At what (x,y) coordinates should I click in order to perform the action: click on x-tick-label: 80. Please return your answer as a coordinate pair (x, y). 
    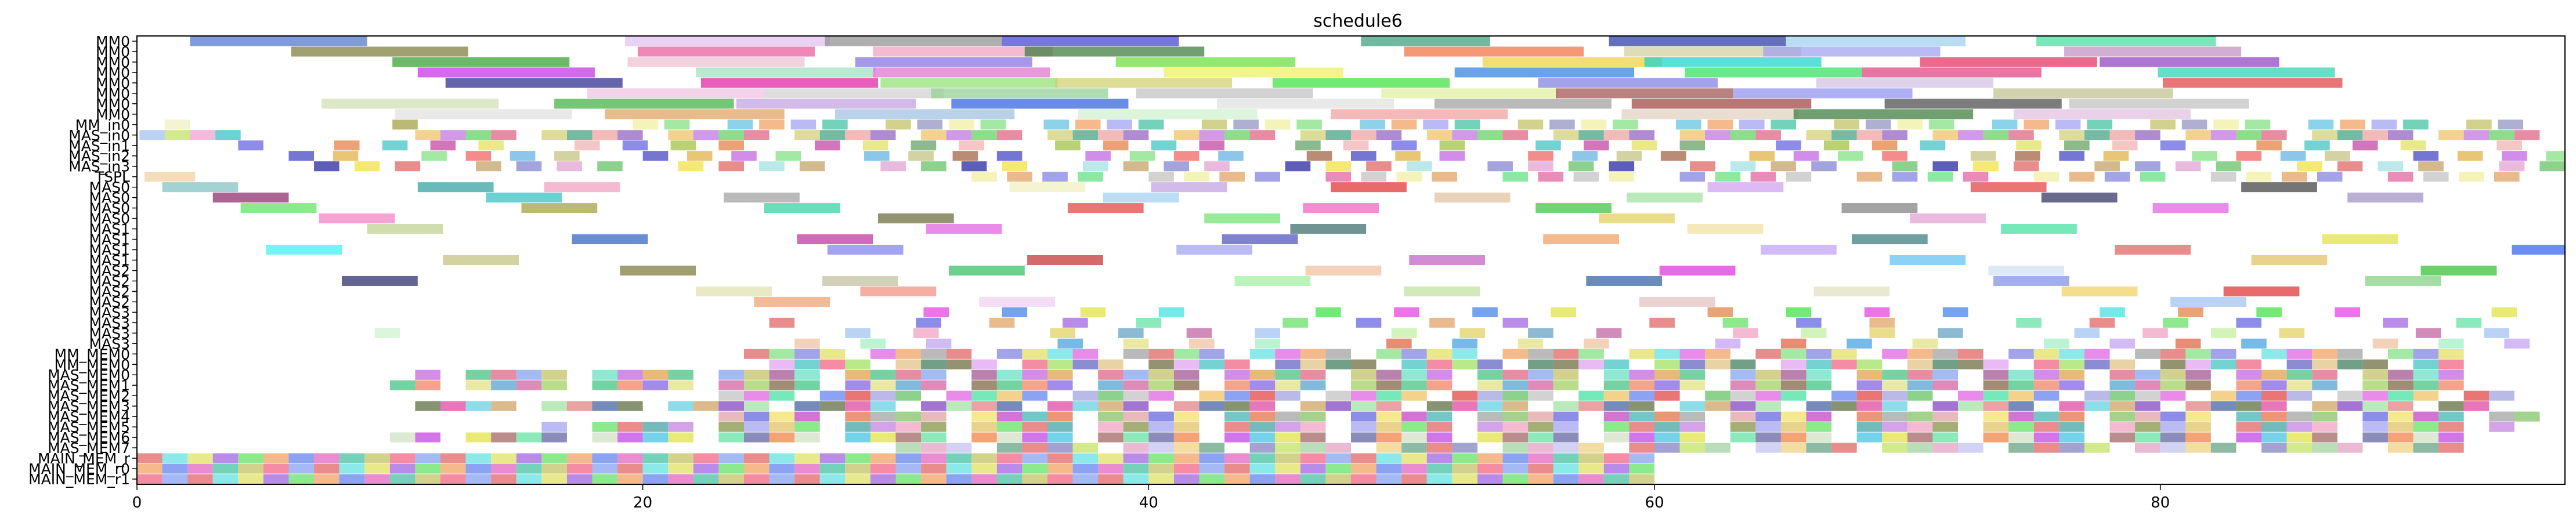
    Looking at the image, I should click on (2160, 503).